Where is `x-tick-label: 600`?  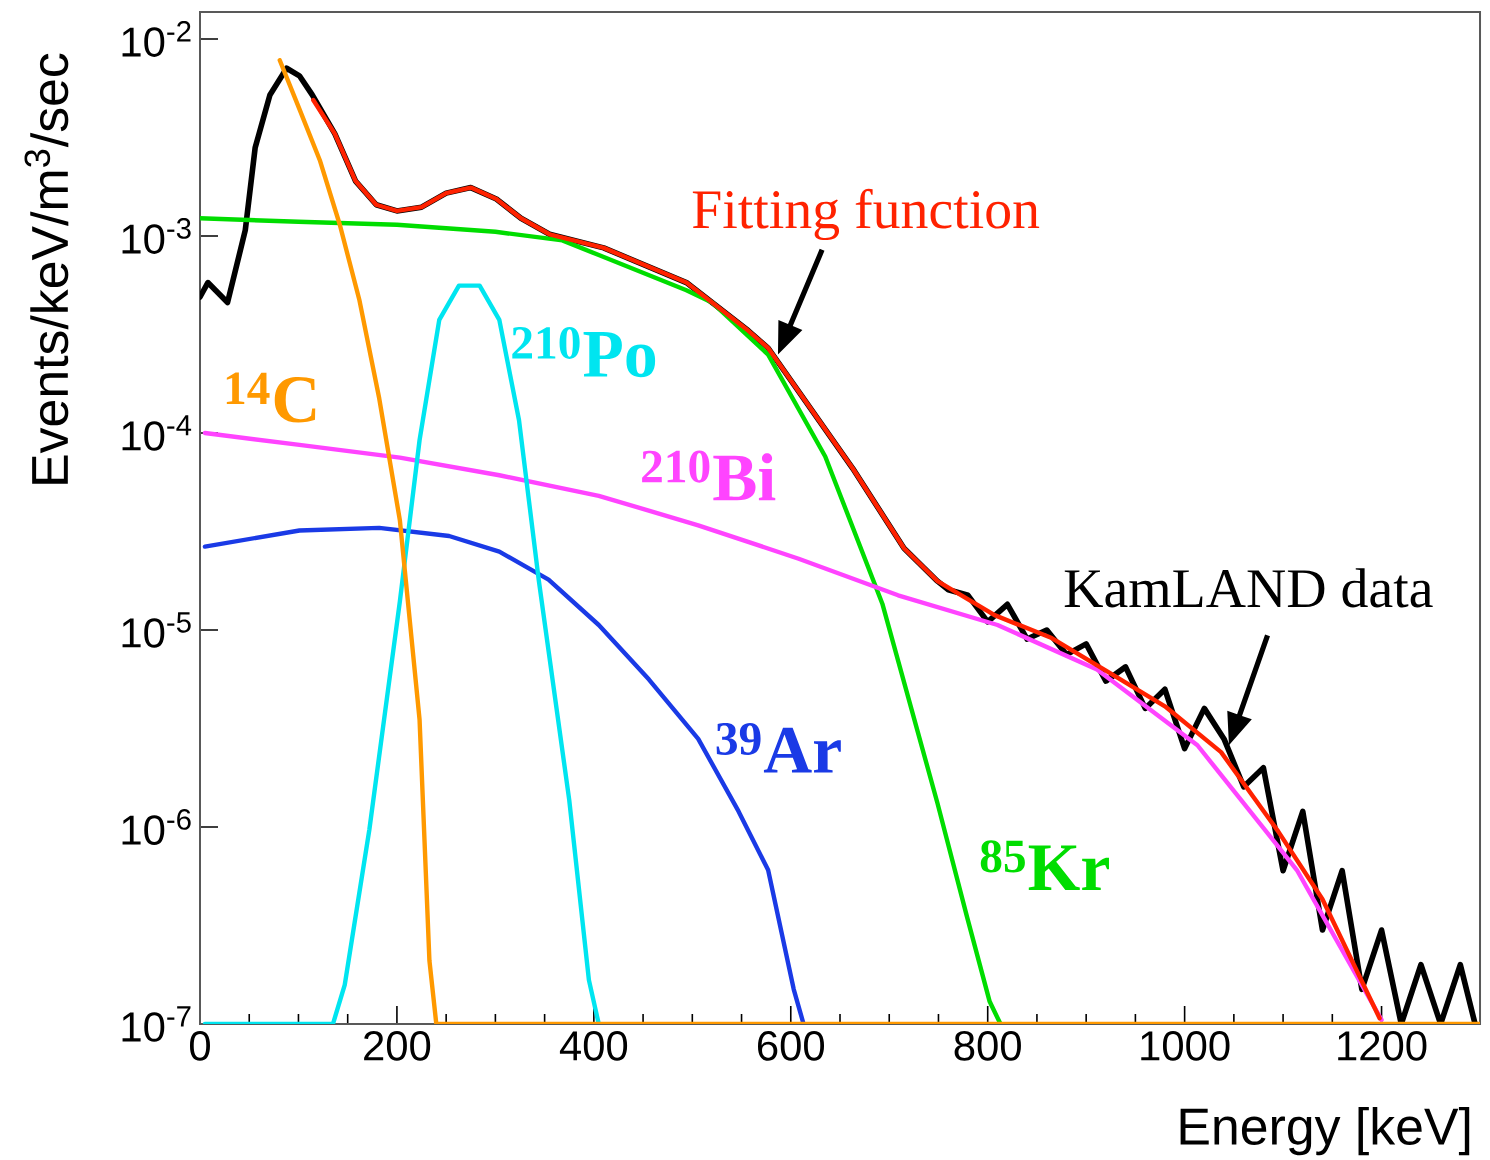
x-tick-label: 600 is located at coordinates (791, 1046).